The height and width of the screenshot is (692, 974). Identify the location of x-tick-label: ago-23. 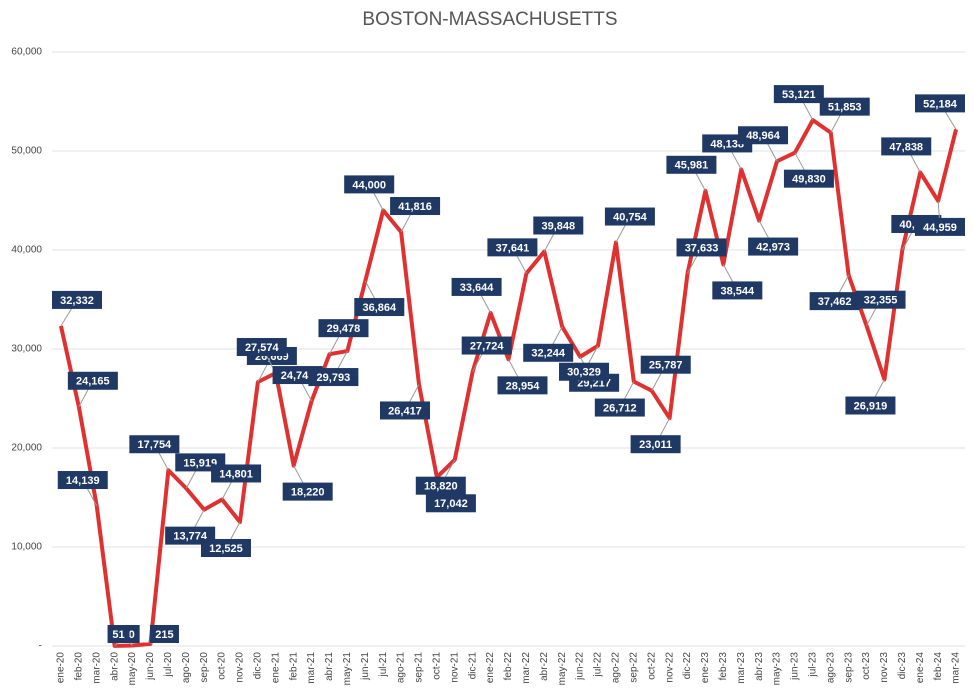
(830, 668).